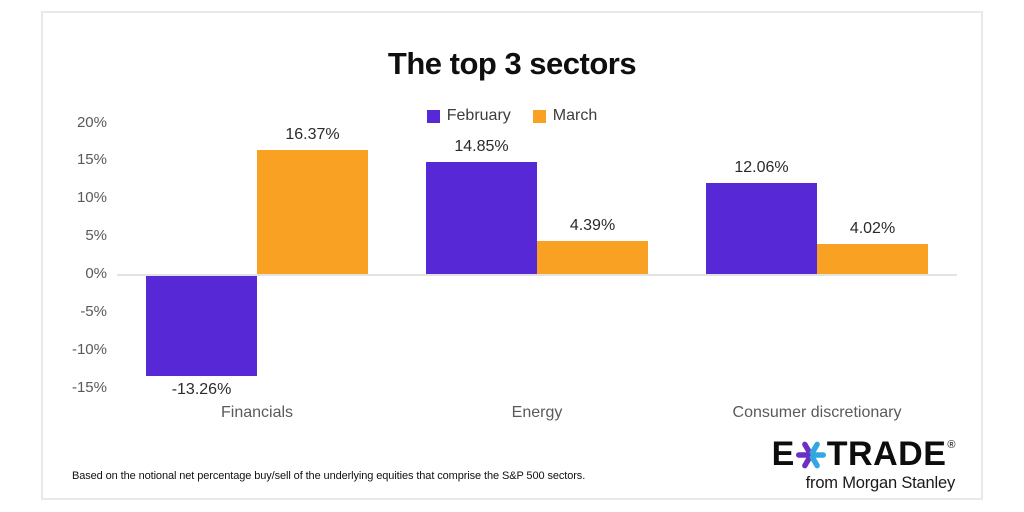 This screenshot has width=1024, height=512. Describe the element at coordinates (512, 63) in the screenshot. I see `chart-title: The top 3 sectors` at that location.